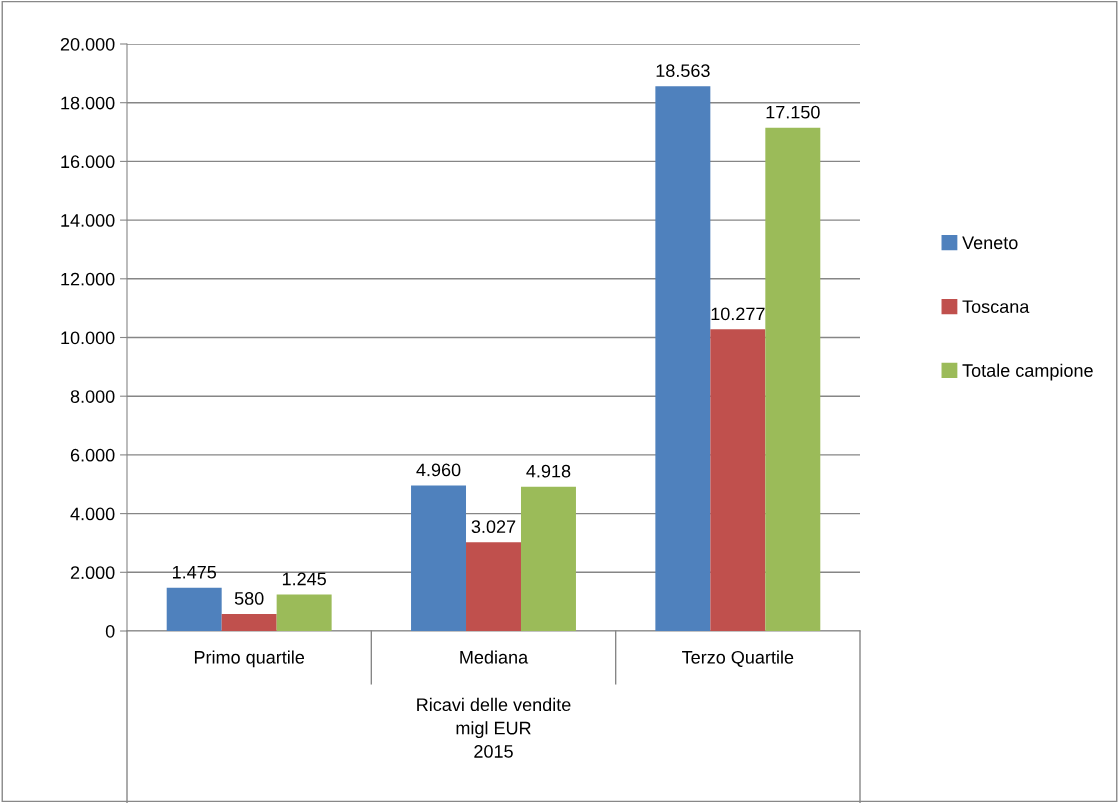 Image resolution: width=1119 pixels, height=803 pixels. What do you see at coordinates (88, 220) in the screenshot?
I see `y-tick-label: 14.000` at bounding box center [88, 220].